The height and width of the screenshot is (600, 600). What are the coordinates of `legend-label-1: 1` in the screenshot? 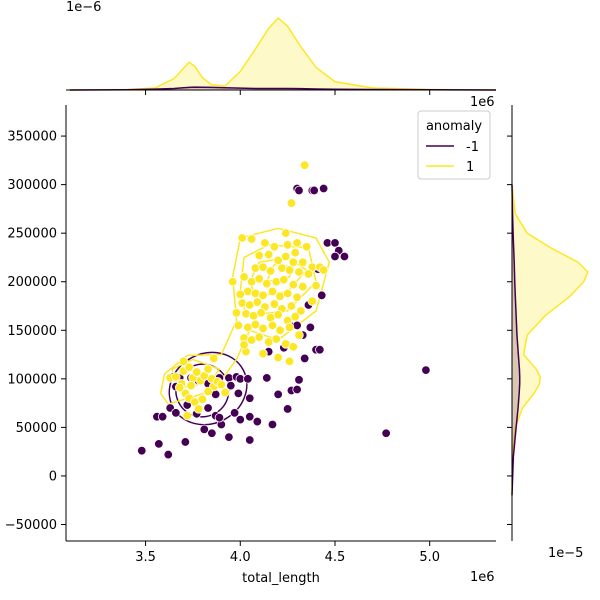 It's located at (470, 167).